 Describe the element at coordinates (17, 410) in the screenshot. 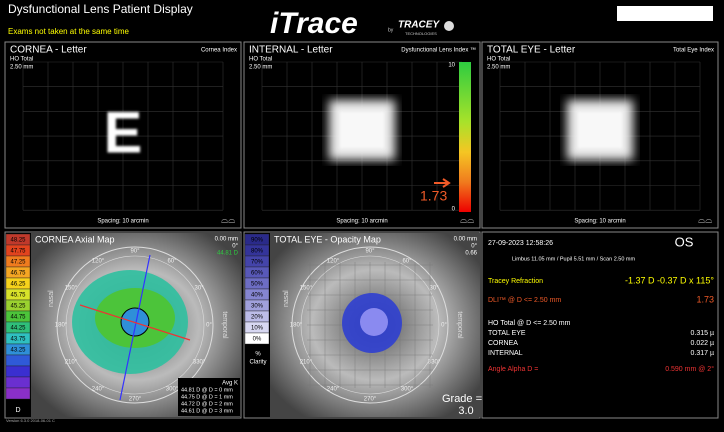

I see `scale-unit: D` at that location.